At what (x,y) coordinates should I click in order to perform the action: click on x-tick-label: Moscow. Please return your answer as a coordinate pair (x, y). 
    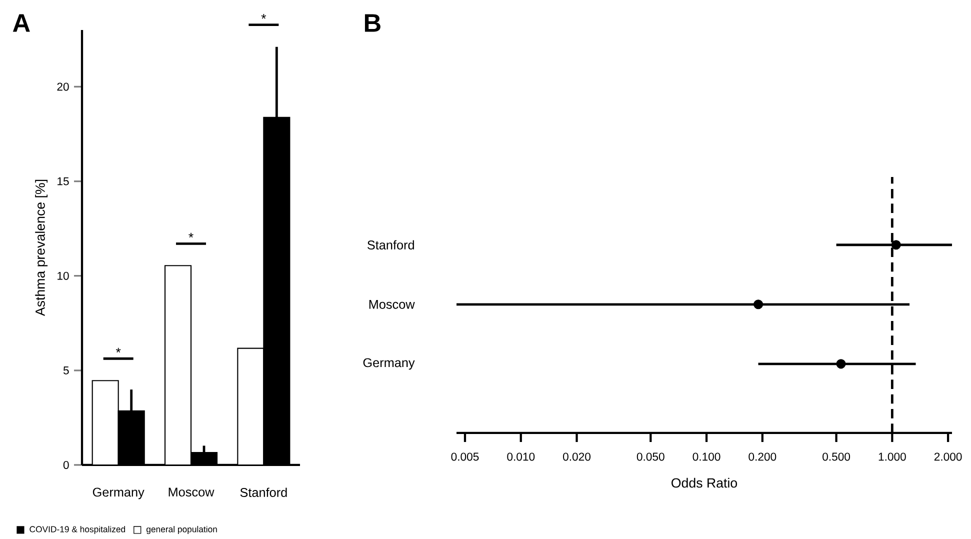
    Looking at the image, I should click on (191, 492).